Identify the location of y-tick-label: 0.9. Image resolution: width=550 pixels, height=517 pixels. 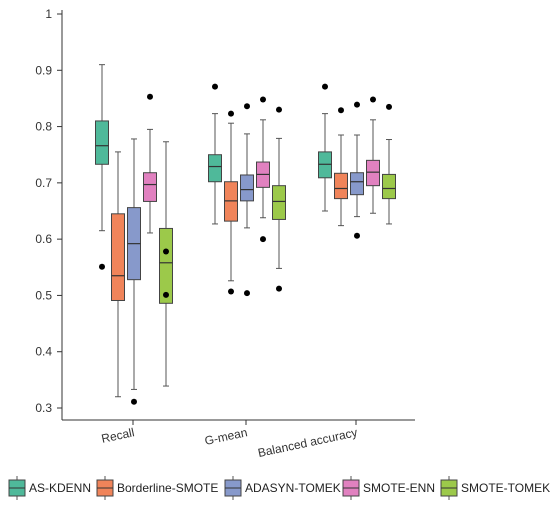
(43, 70).